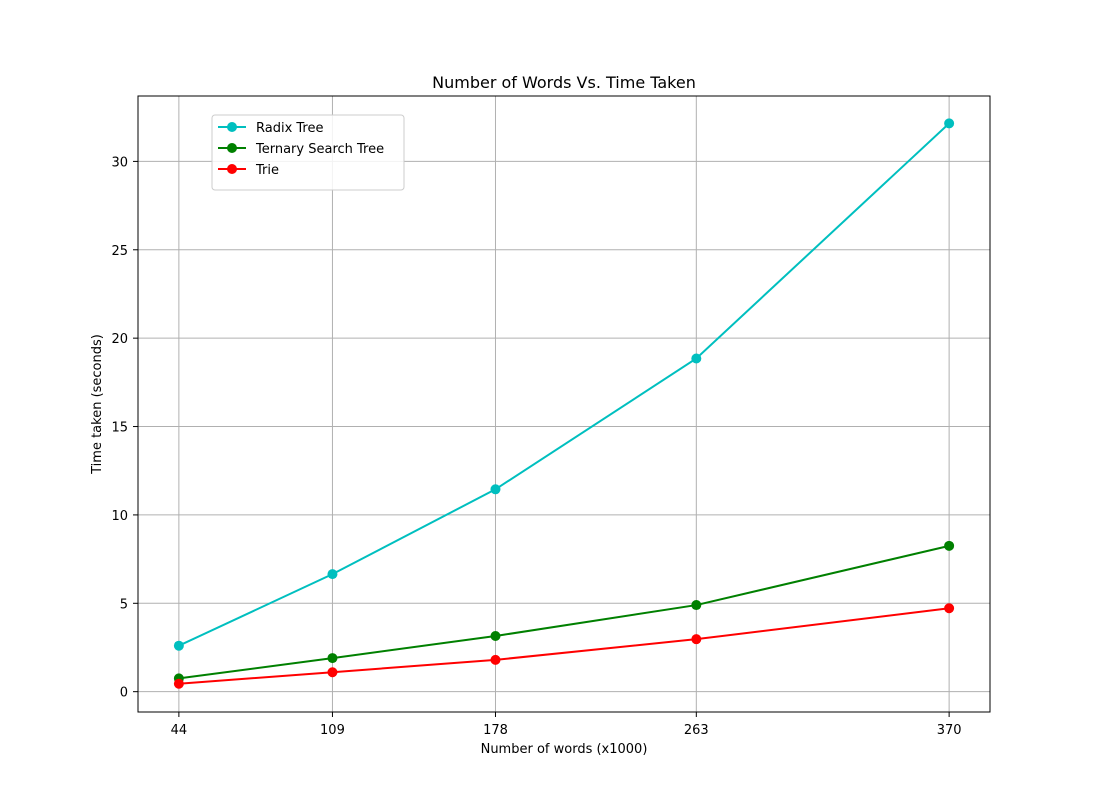  I want to click on legend: Radix Tree Ternary Search Tree Trie, so click(308, 152).